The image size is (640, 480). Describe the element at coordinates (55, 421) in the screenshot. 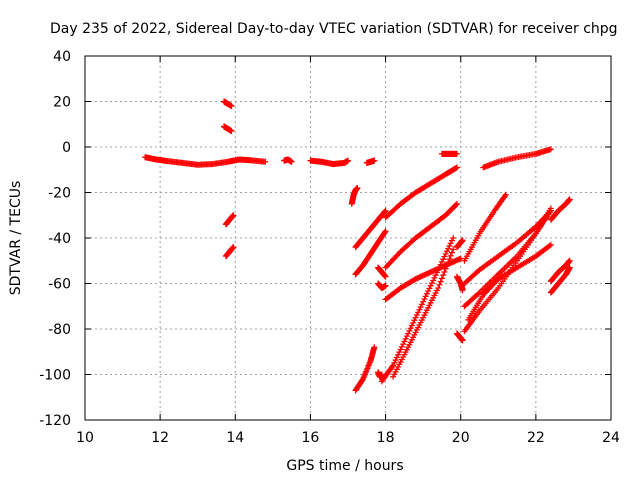

I see `y-tick-label: -120` at that location.